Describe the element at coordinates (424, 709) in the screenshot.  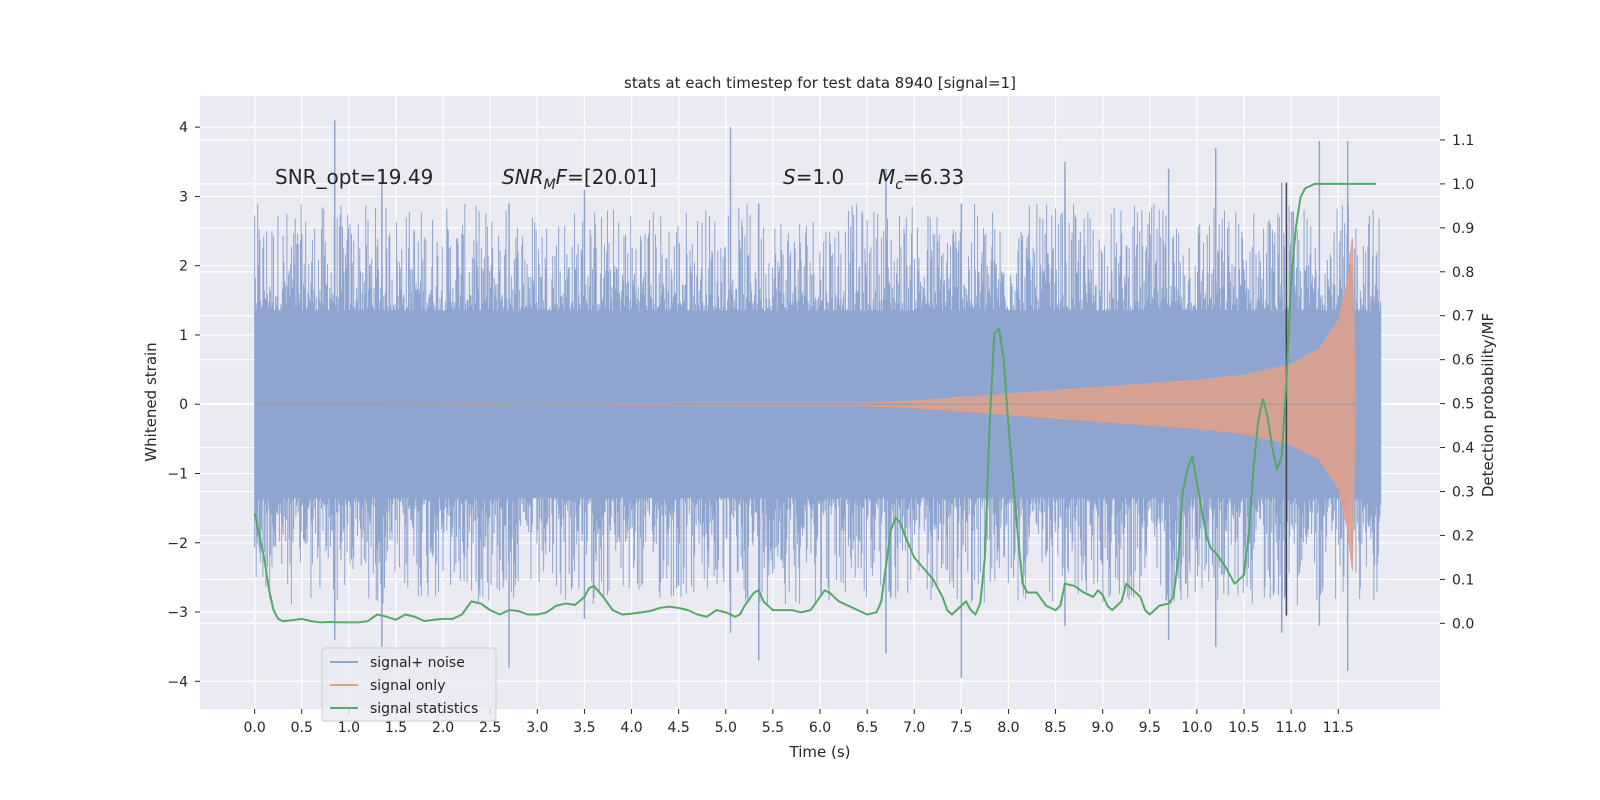
I see `legend-label-signal-statistics: signal statistics` at that location.